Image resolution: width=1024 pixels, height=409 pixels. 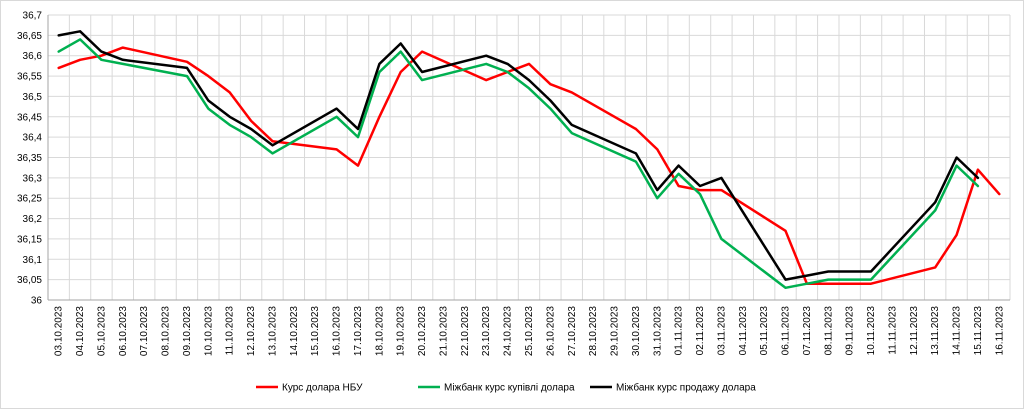 What do you see at coordinates (978, 331) in the screenshot?
I see `x-tick-label: 15.11.2023` at bounding box center [978, 331].